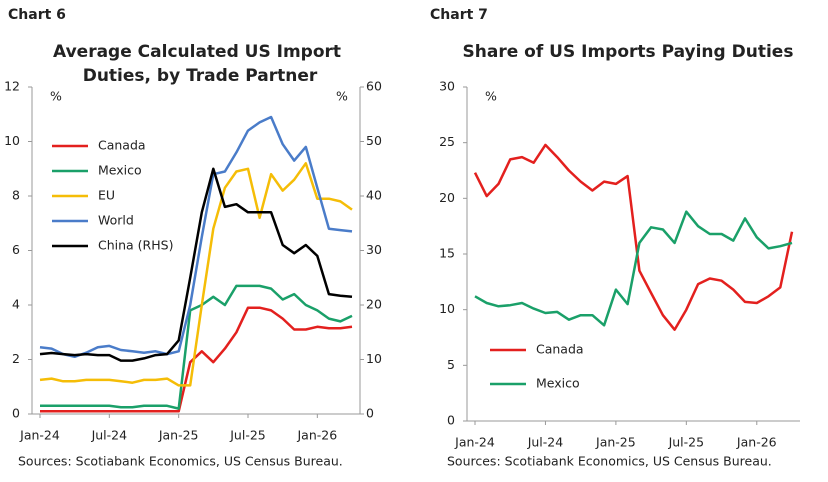 This screenshot has width=828, height=482. I want to click on y2-tick-label: 10, so click(374, 358).